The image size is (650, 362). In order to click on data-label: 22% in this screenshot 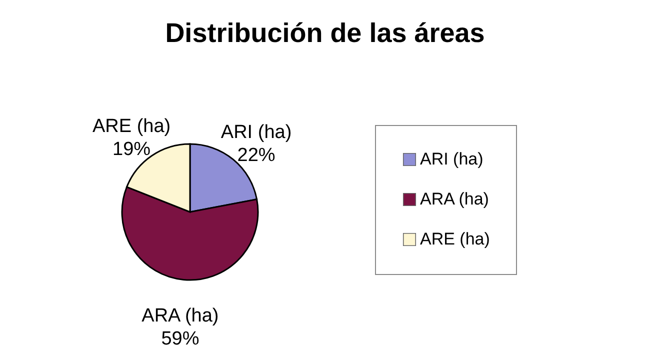, I will do `click(256, 155)`.